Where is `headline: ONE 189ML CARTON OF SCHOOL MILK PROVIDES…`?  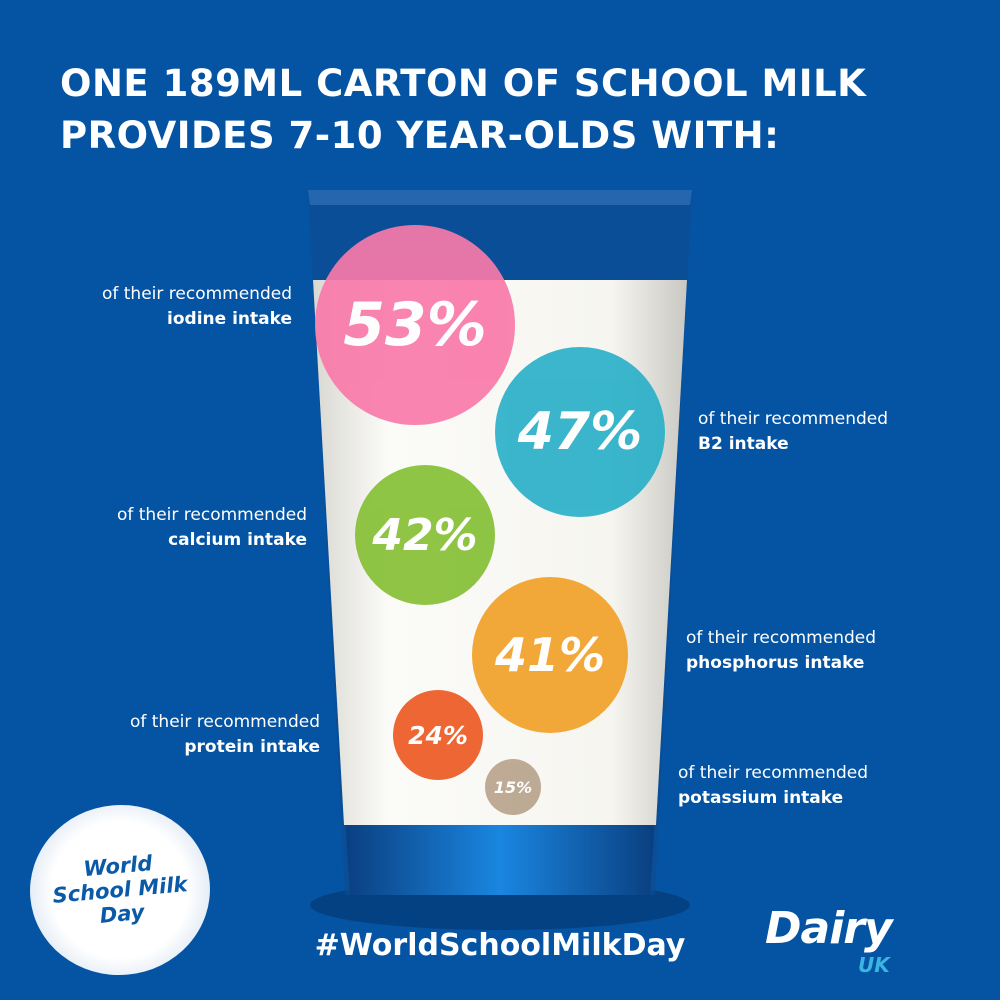
headline: ONE 189ML CARTON OF SCHOOL MILK PROVIDES… is located at coordinates (520, 110).